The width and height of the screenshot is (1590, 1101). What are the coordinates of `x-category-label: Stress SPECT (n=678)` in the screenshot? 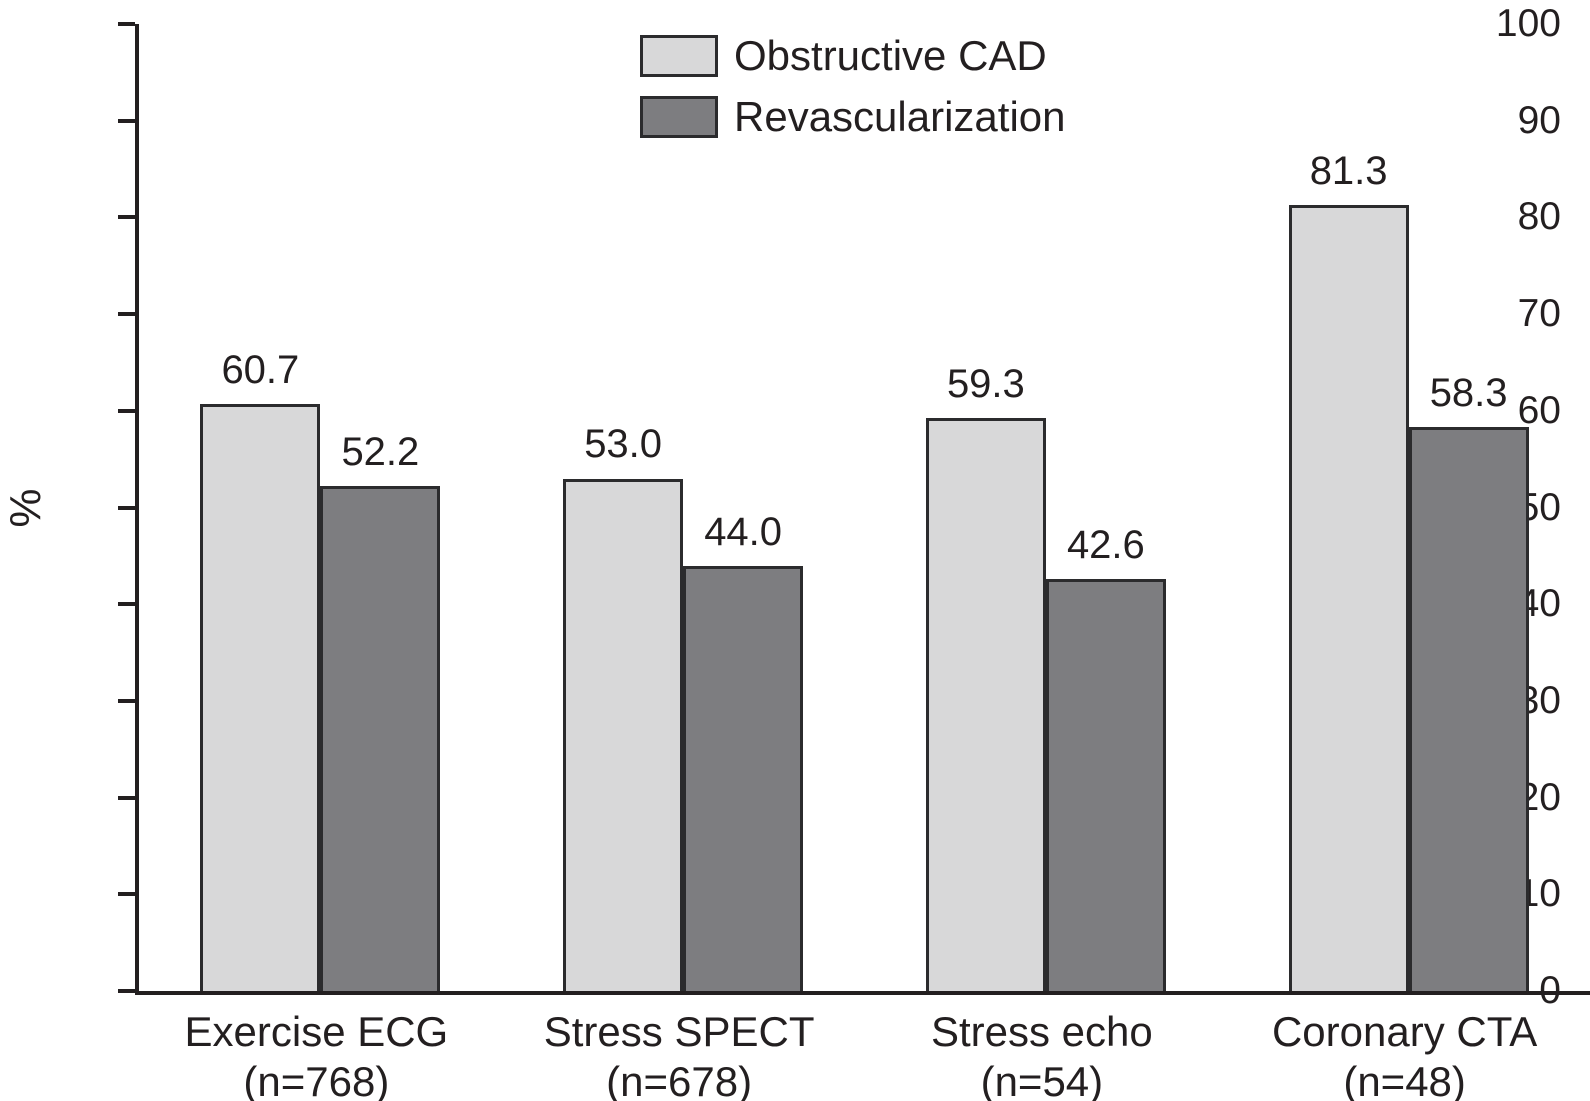 It's located at (679, 1054).